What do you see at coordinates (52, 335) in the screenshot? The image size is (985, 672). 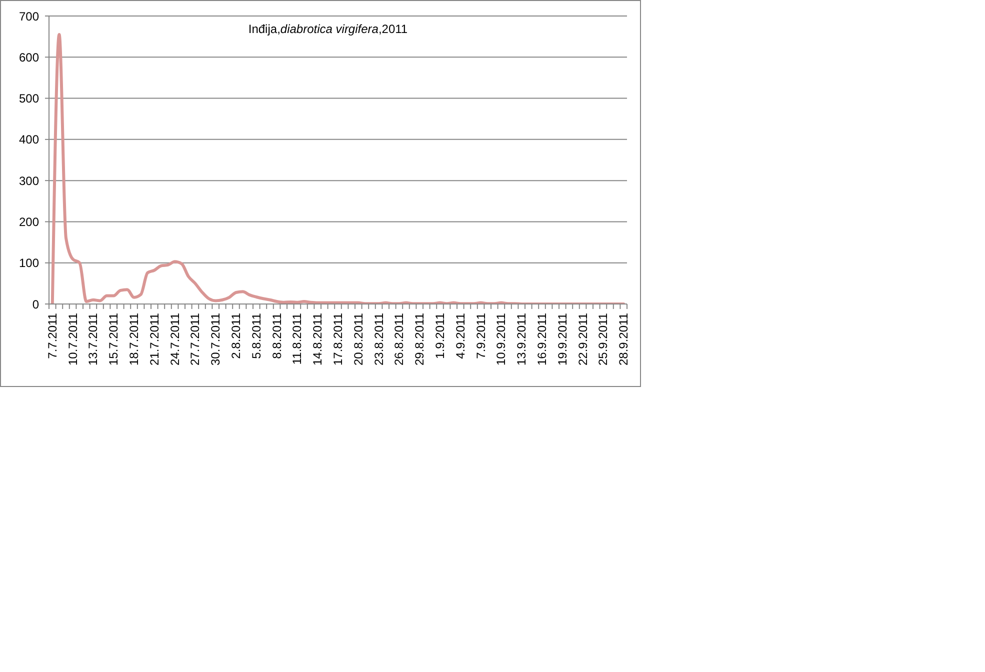 I see `x-tick-label: 7.7.2011` at bounding box center [52, 335].